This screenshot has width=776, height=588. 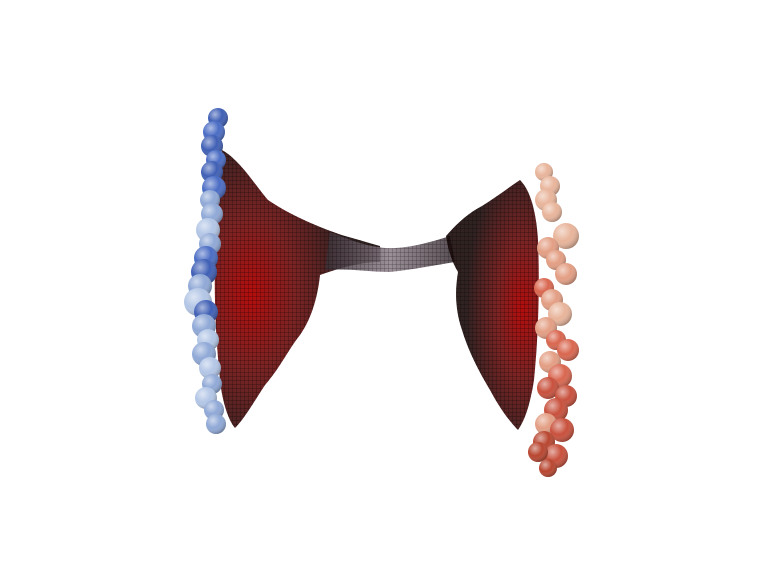 I want to click on right-sphere-chain, so click(x=553, y=320).